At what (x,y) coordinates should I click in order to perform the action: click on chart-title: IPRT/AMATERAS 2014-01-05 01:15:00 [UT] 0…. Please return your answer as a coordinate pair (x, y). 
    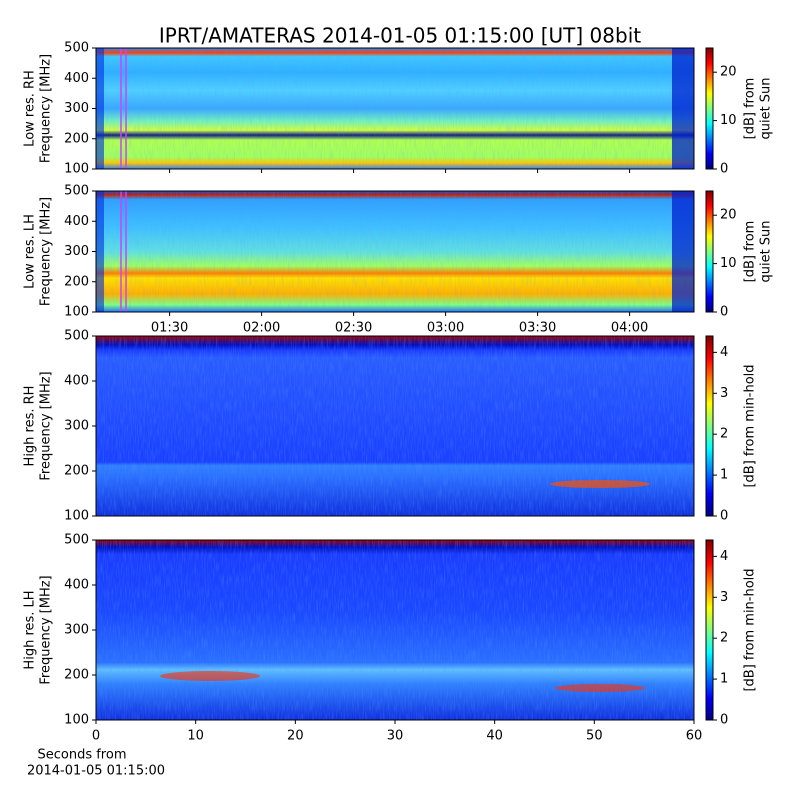
    Looking at the image, I should click on (400, 36).